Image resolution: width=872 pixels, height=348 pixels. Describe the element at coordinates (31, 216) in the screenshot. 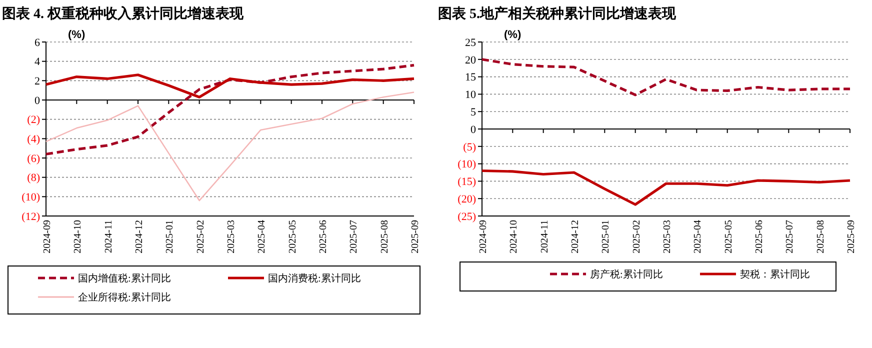

I see `y-tick-label: (12)` at that location.